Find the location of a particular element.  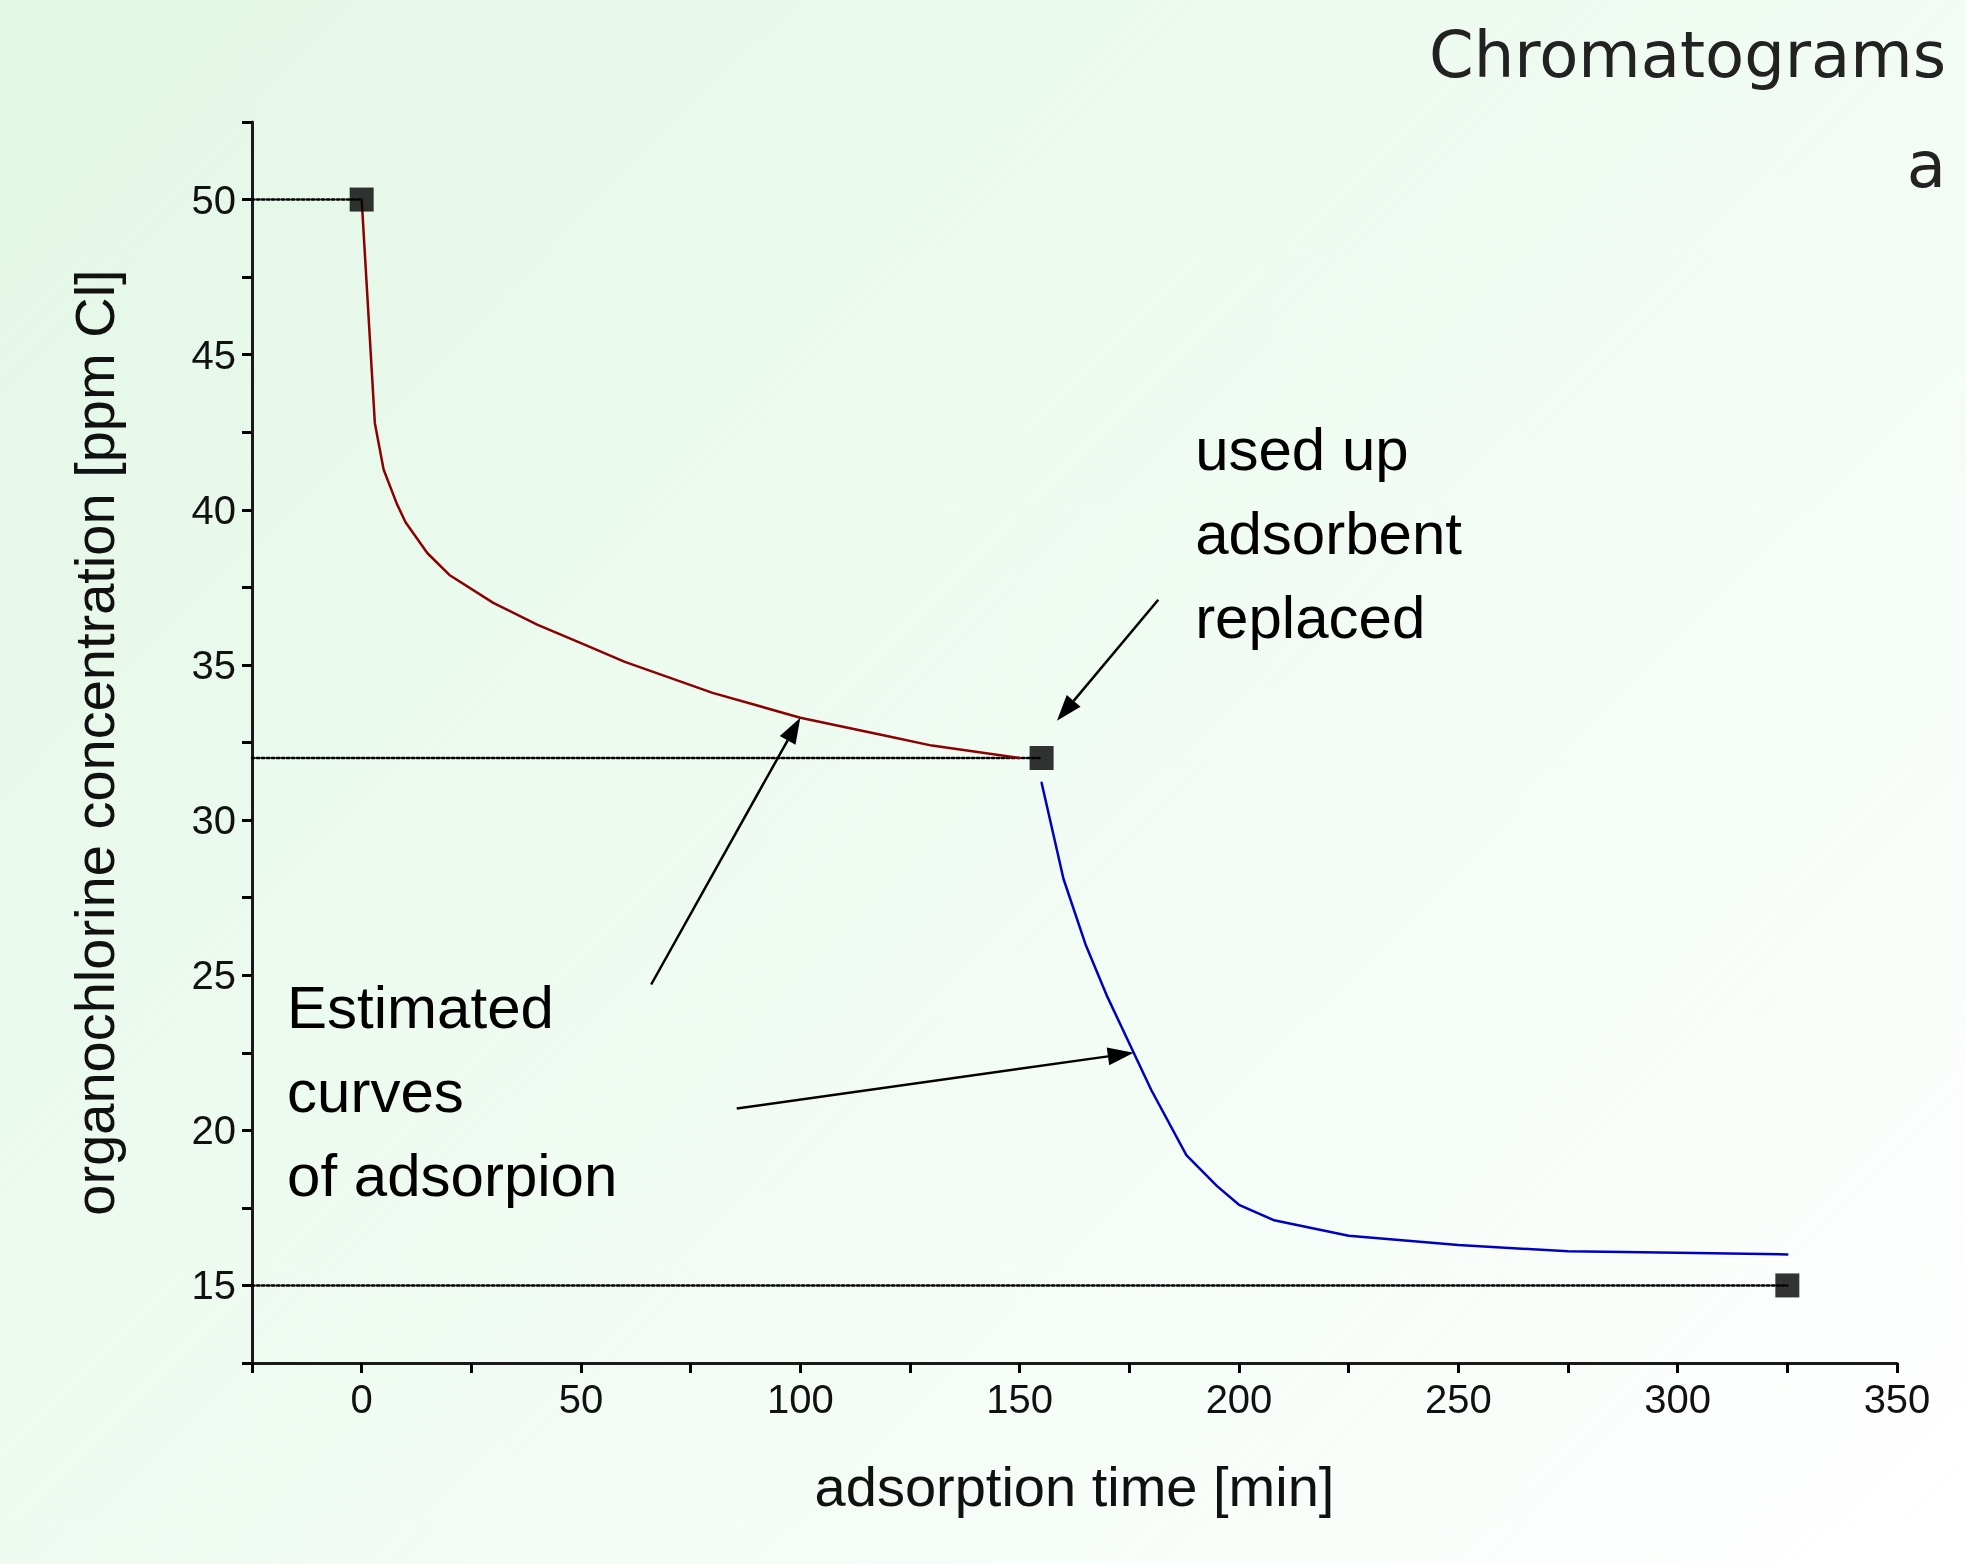

line-series is located at coordinates (1414, 1018).